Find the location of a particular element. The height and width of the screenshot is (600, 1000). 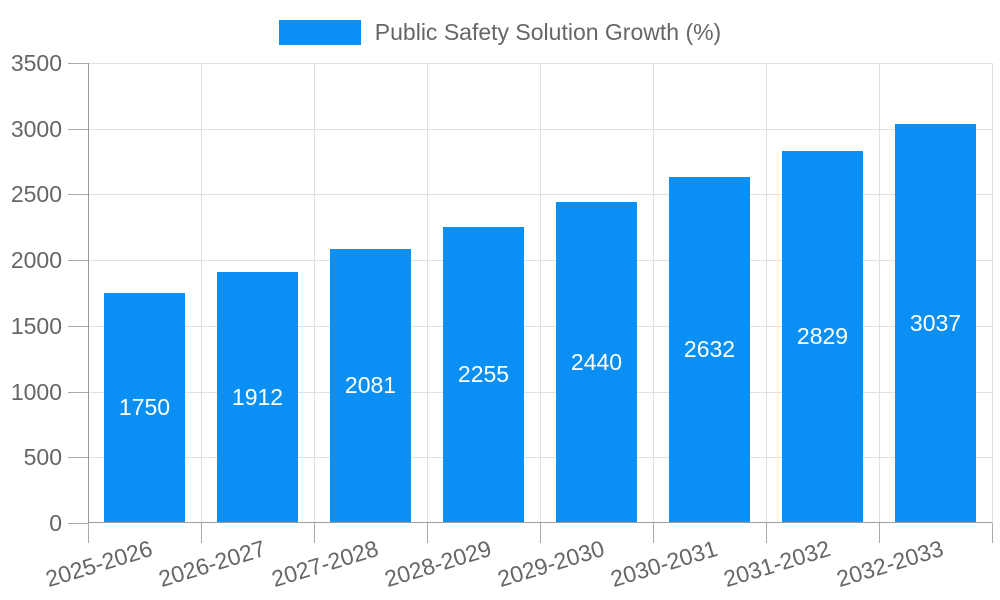

x-tick-label: 2032-2033 is located at coordinates (890, 564).